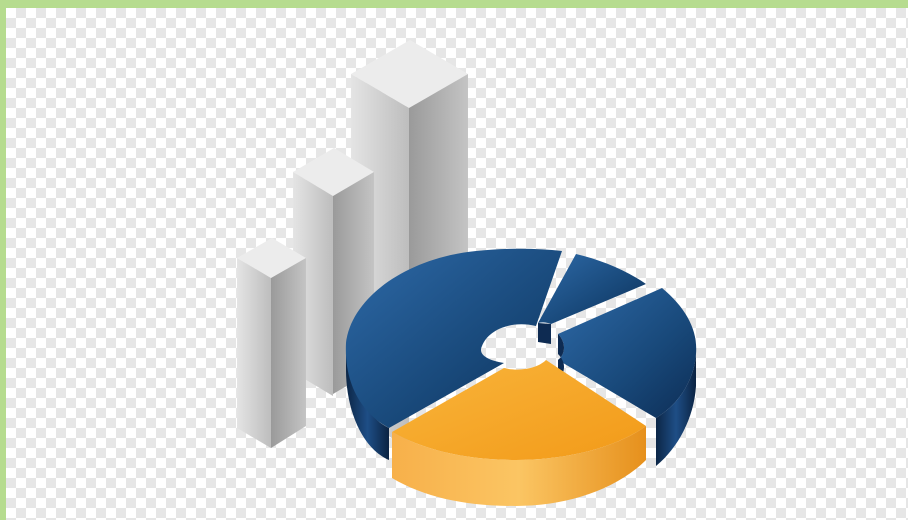 This screenshot has width=908, height=528. What do you see at coordinates (254, 353) in the screenshot?
I see `bar-short-front` at bounding box center [254, 353].